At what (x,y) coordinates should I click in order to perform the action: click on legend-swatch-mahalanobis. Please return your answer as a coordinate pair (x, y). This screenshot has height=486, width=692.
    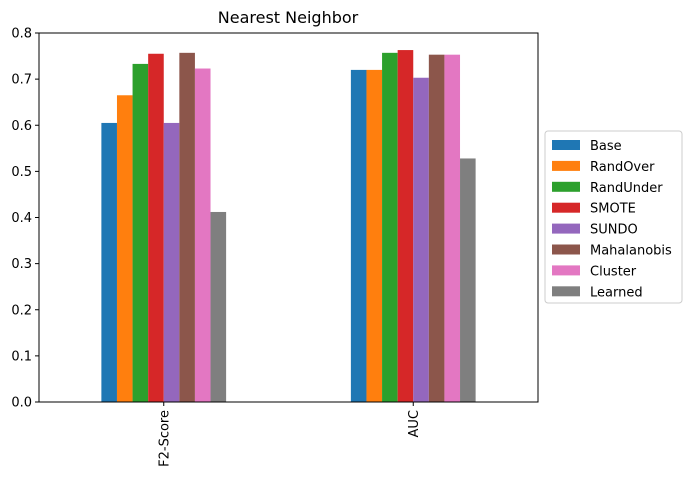
    Looking at the image, I should click on (566, 249).